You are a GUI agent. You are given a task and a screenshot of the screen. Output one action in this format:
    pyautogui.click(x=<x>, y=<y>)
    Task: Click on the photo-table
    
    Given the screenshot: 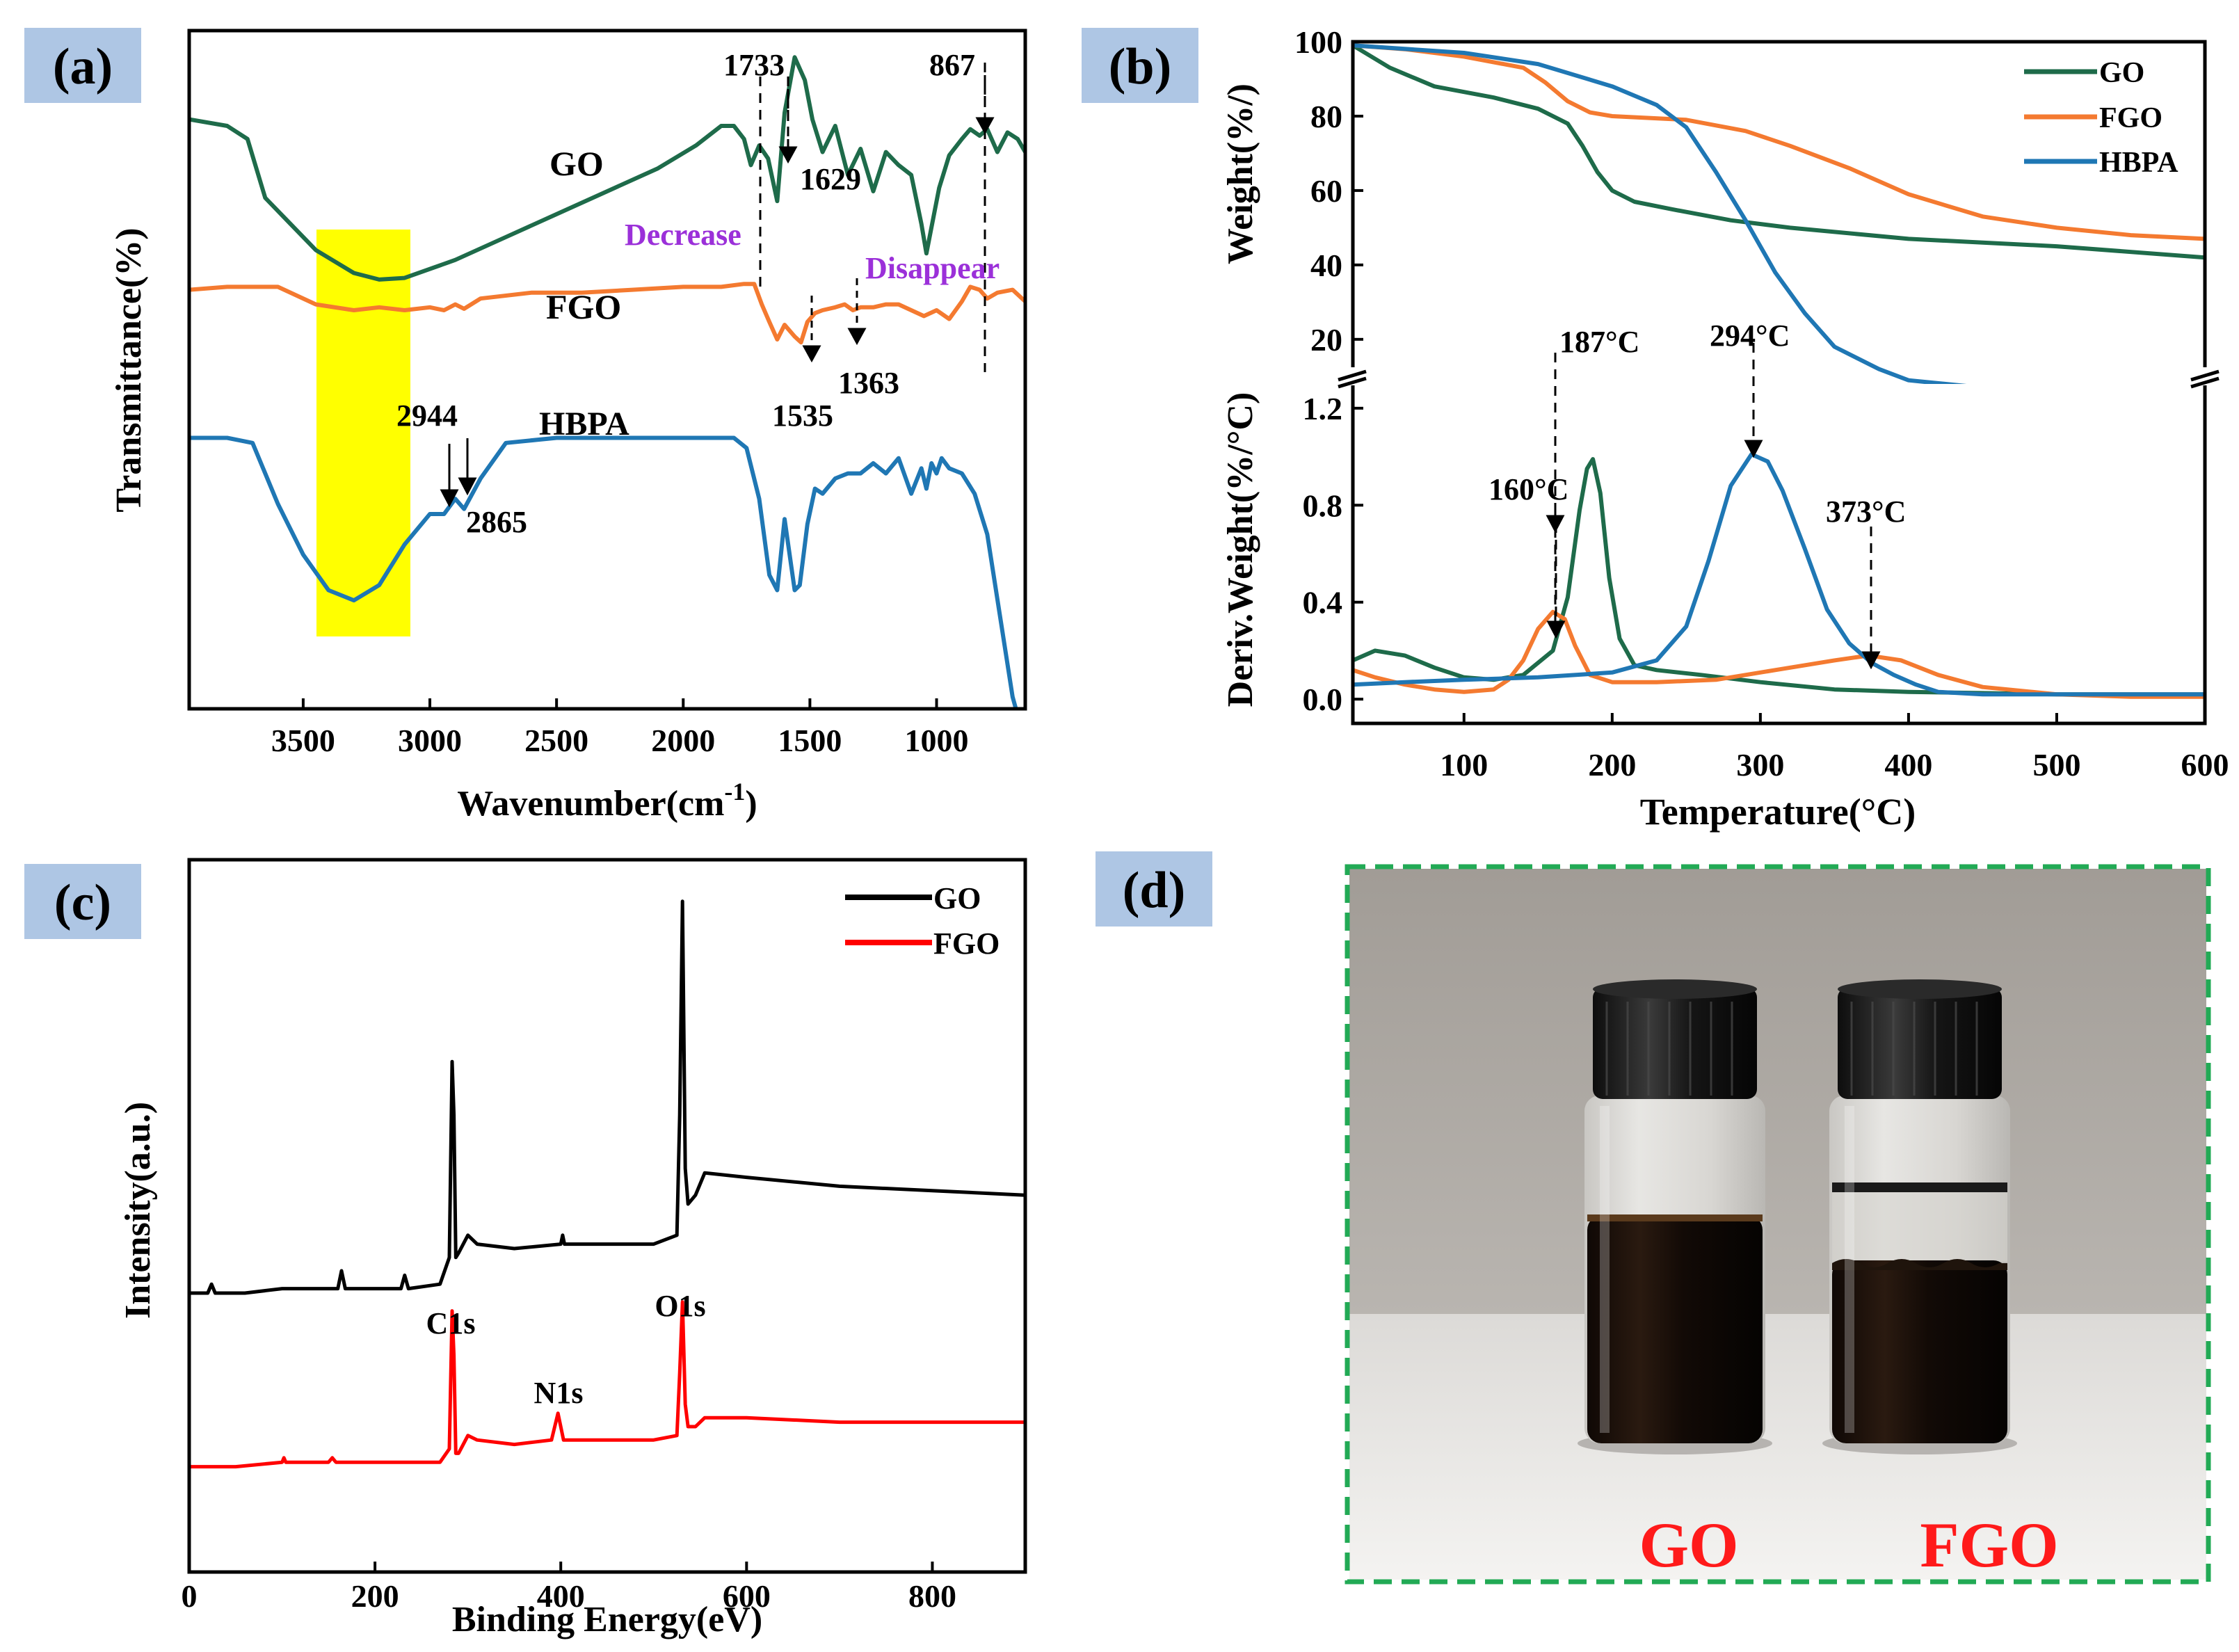 What is the action you would take?
    pyautogui.click(x=1778, y=1447)
    